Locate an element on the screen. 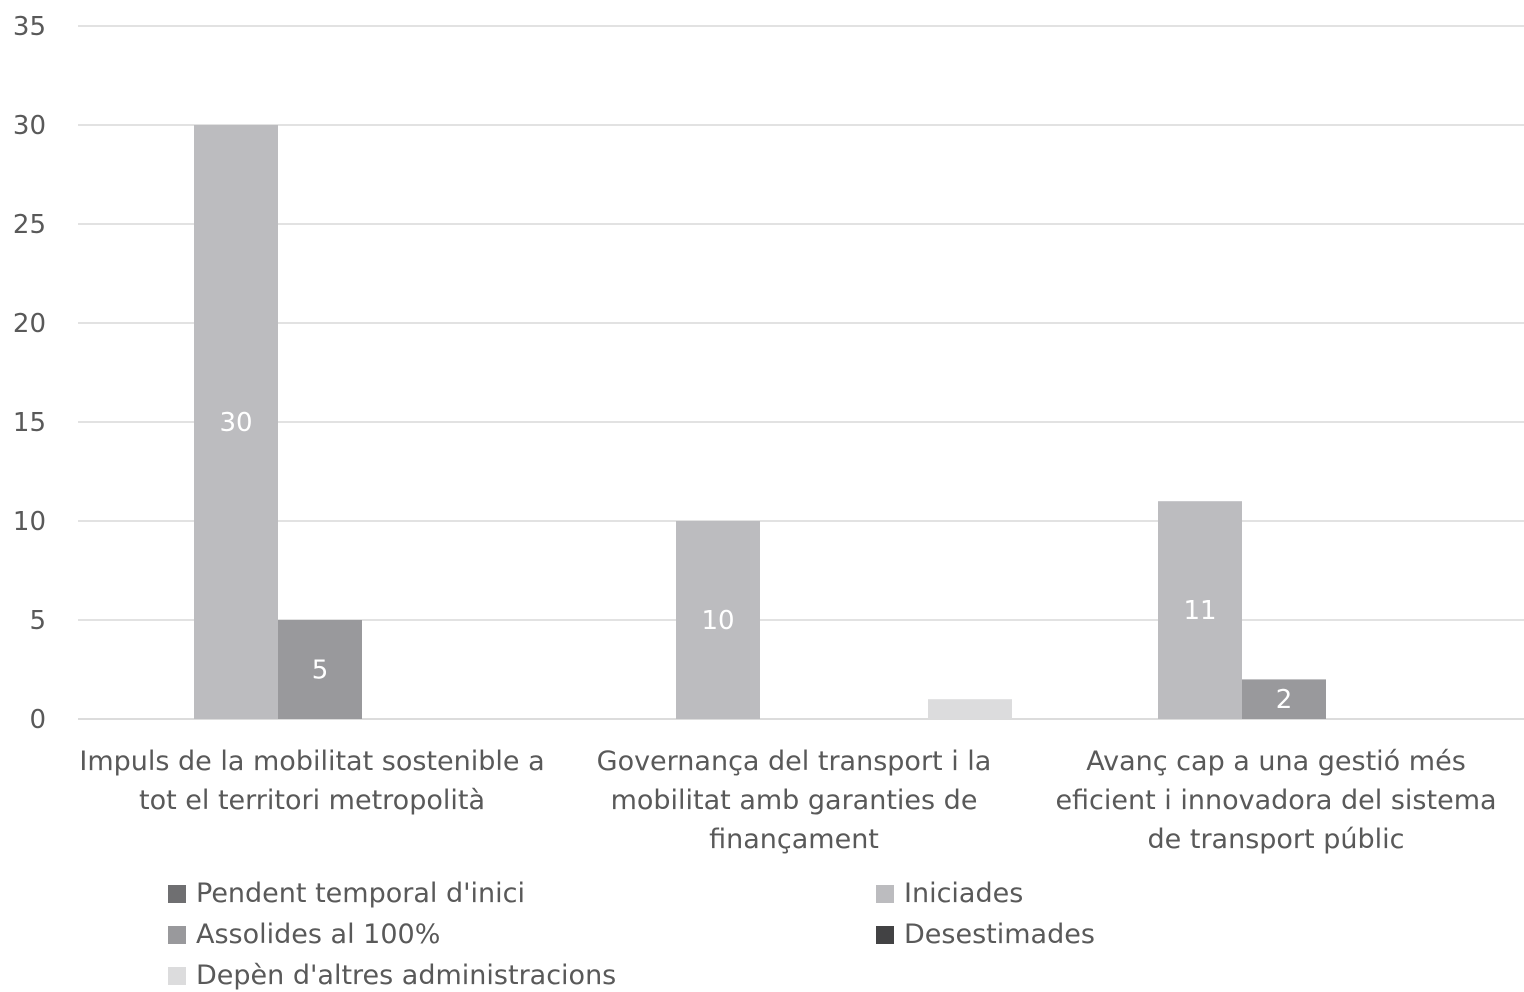  legend-label: Desestimades is located at coordinates (999, 934).